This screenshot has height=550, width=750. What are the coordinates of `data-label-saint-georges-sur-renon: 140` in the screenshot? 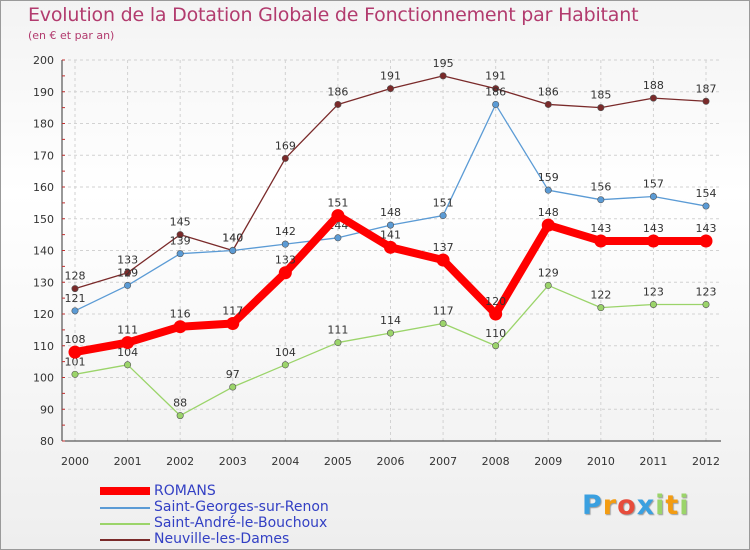 It's located at (232, 238).